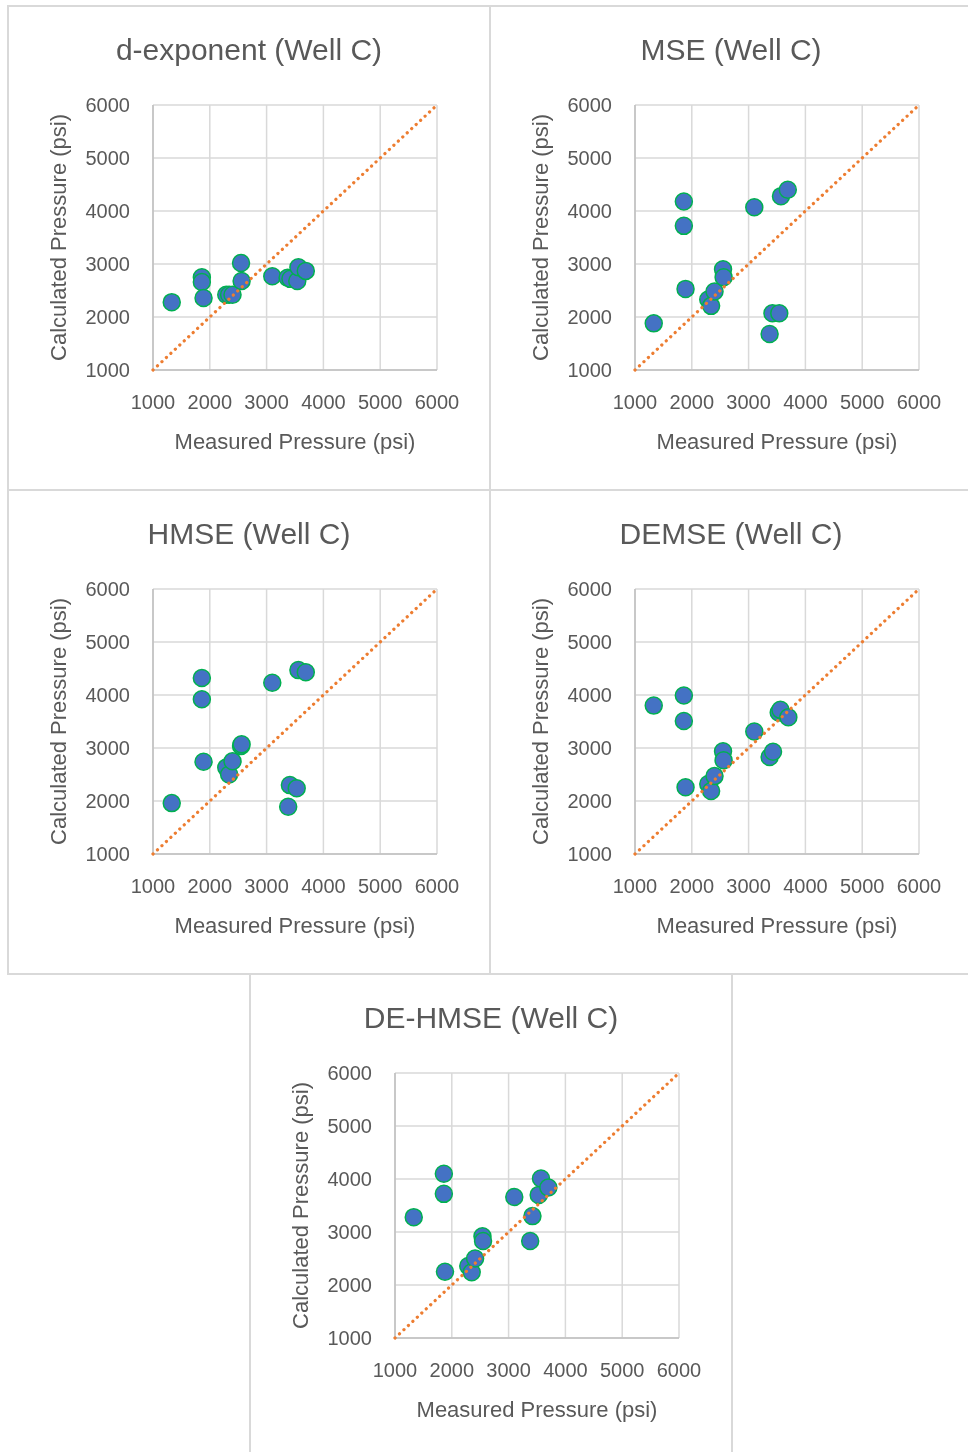 This screenshot has height=1452, width=968. I want to click on chart-title: DEMSE (Well C), so click(731, 533).